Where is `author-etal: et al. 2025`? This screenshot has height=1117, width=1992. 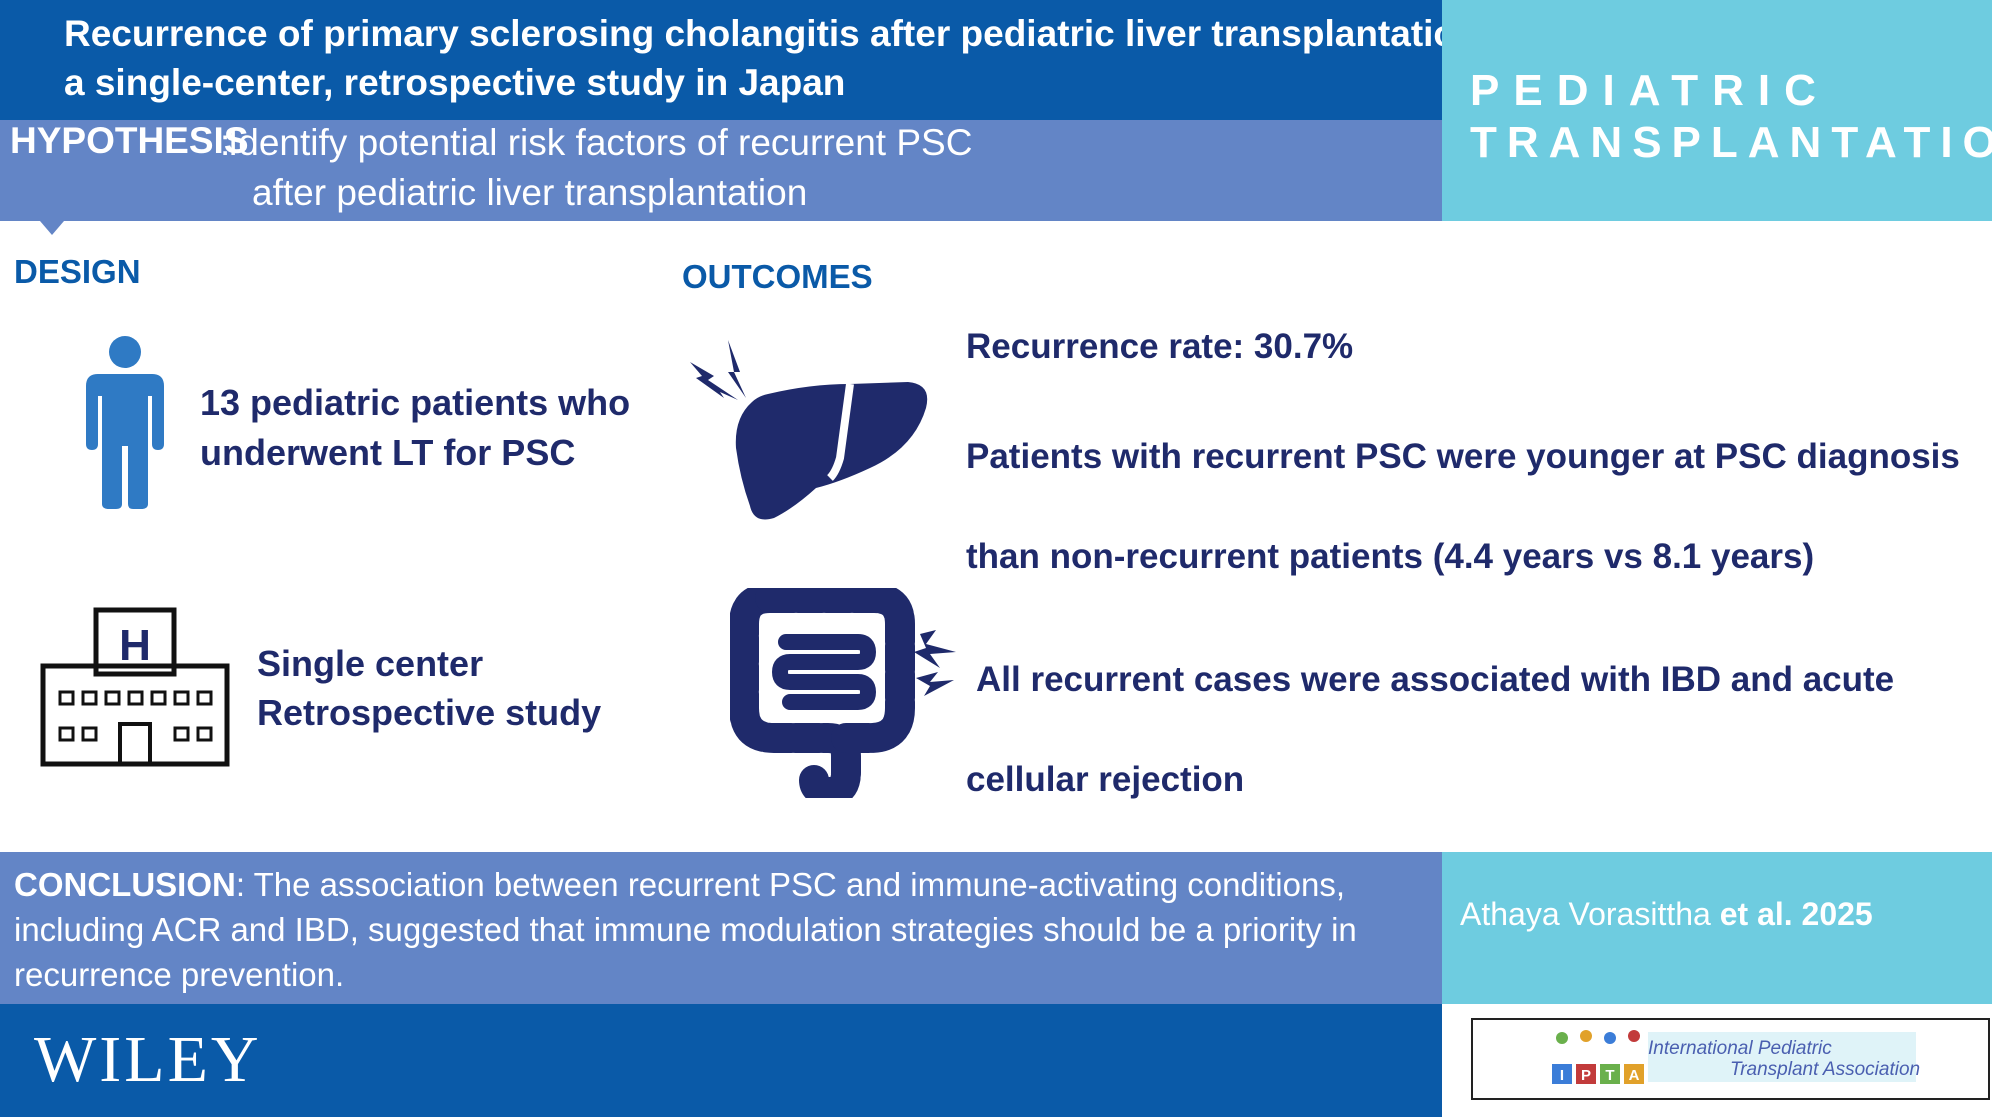
author-etal: et al. 2025 is located at coordinates (1796, 914).